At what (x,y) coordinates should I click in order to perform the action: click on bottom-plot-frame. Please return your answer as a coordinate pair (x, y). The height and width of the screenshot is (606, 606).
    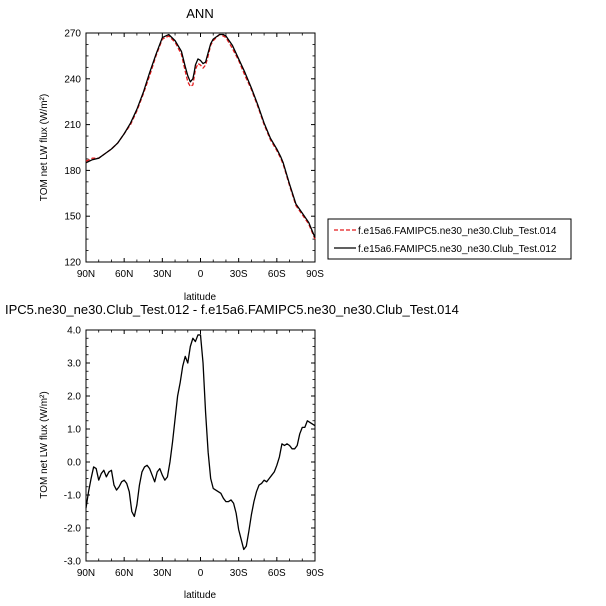
    Looking at the image, I should click on (200, 445).